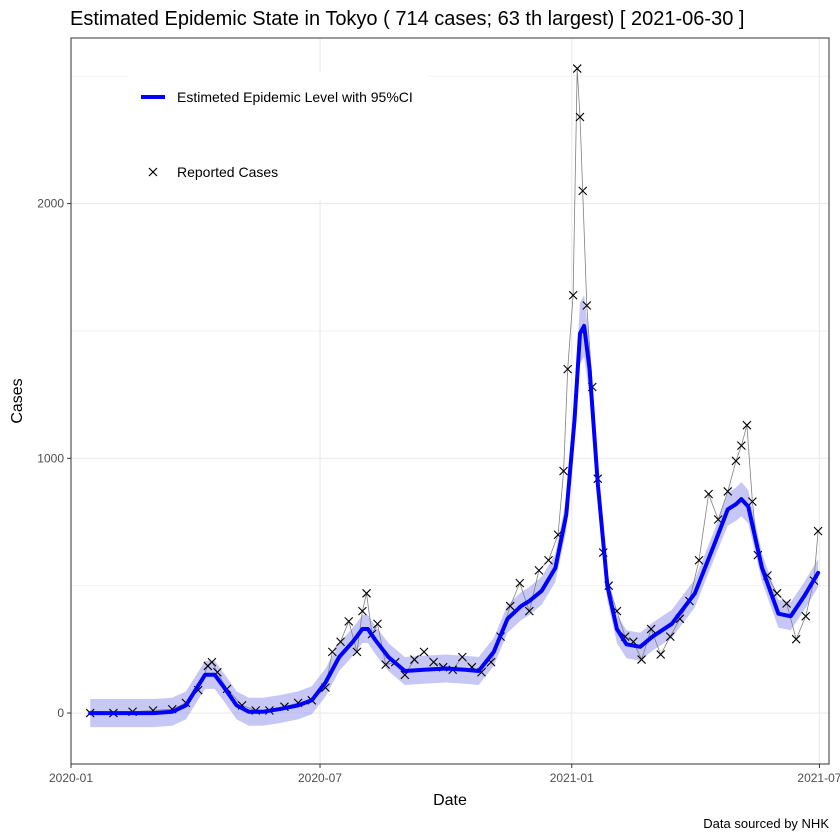 This screenshot has width=840, height=840. Describe the element at coordinates (17, 400) in the screenshot. I see `y-axis-title: Cases` at that location.